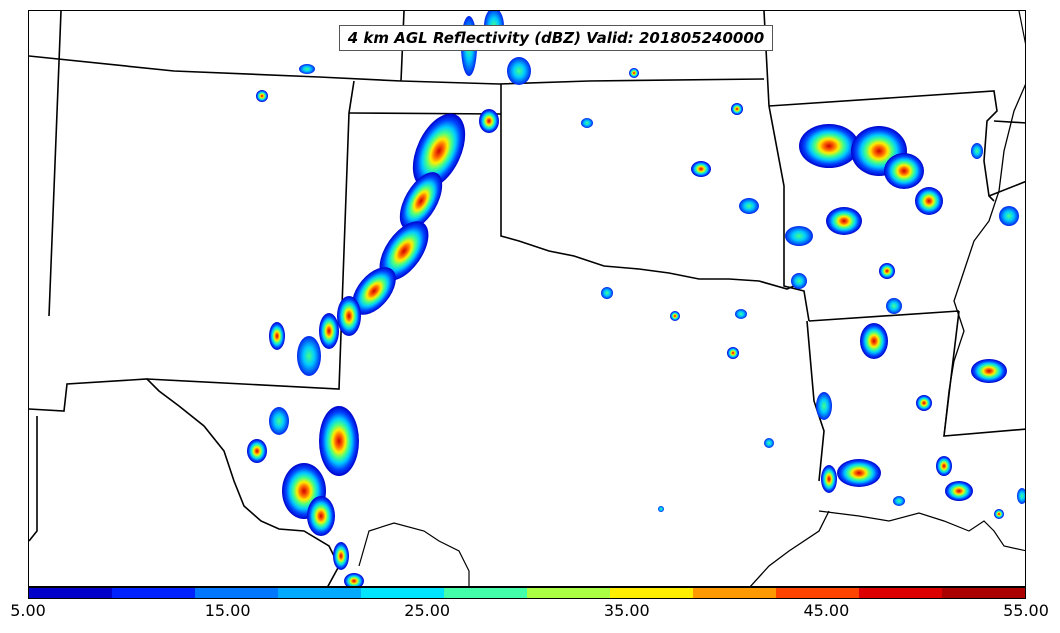  I want to click on colorbar-tick-label: 25.00, so click(427, 610).